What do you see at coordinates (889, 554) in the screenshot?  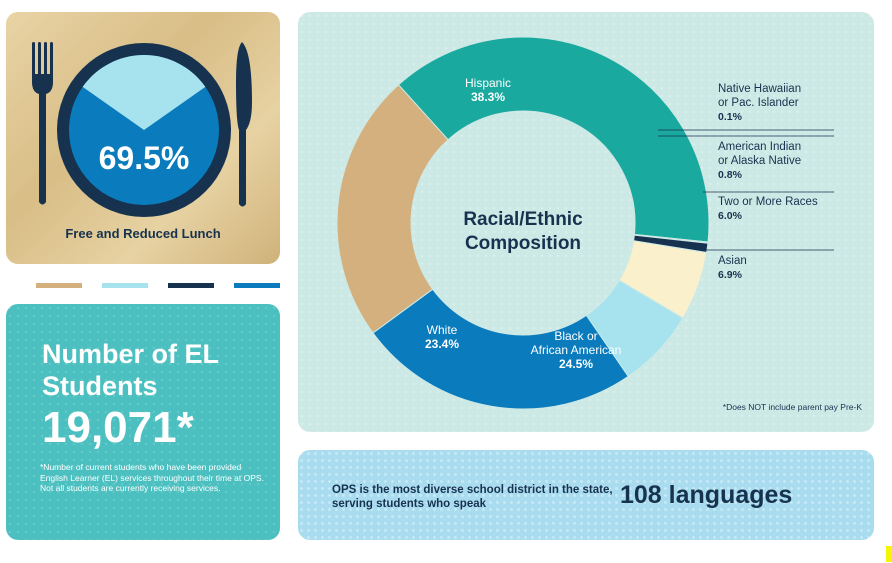 I see `corner-mark` at bounding box center [889, 554].